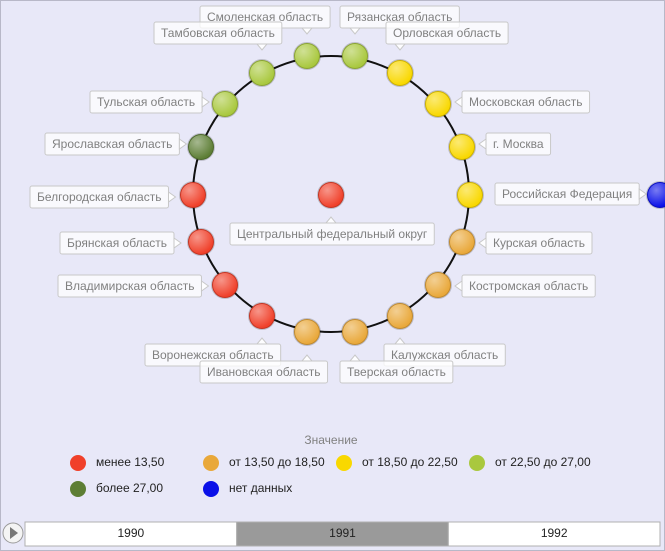 The image size is (665, 551). Describe the element at coordinates (539, 243) in the screenshot. I see `callout-label: Курская область` at that location.